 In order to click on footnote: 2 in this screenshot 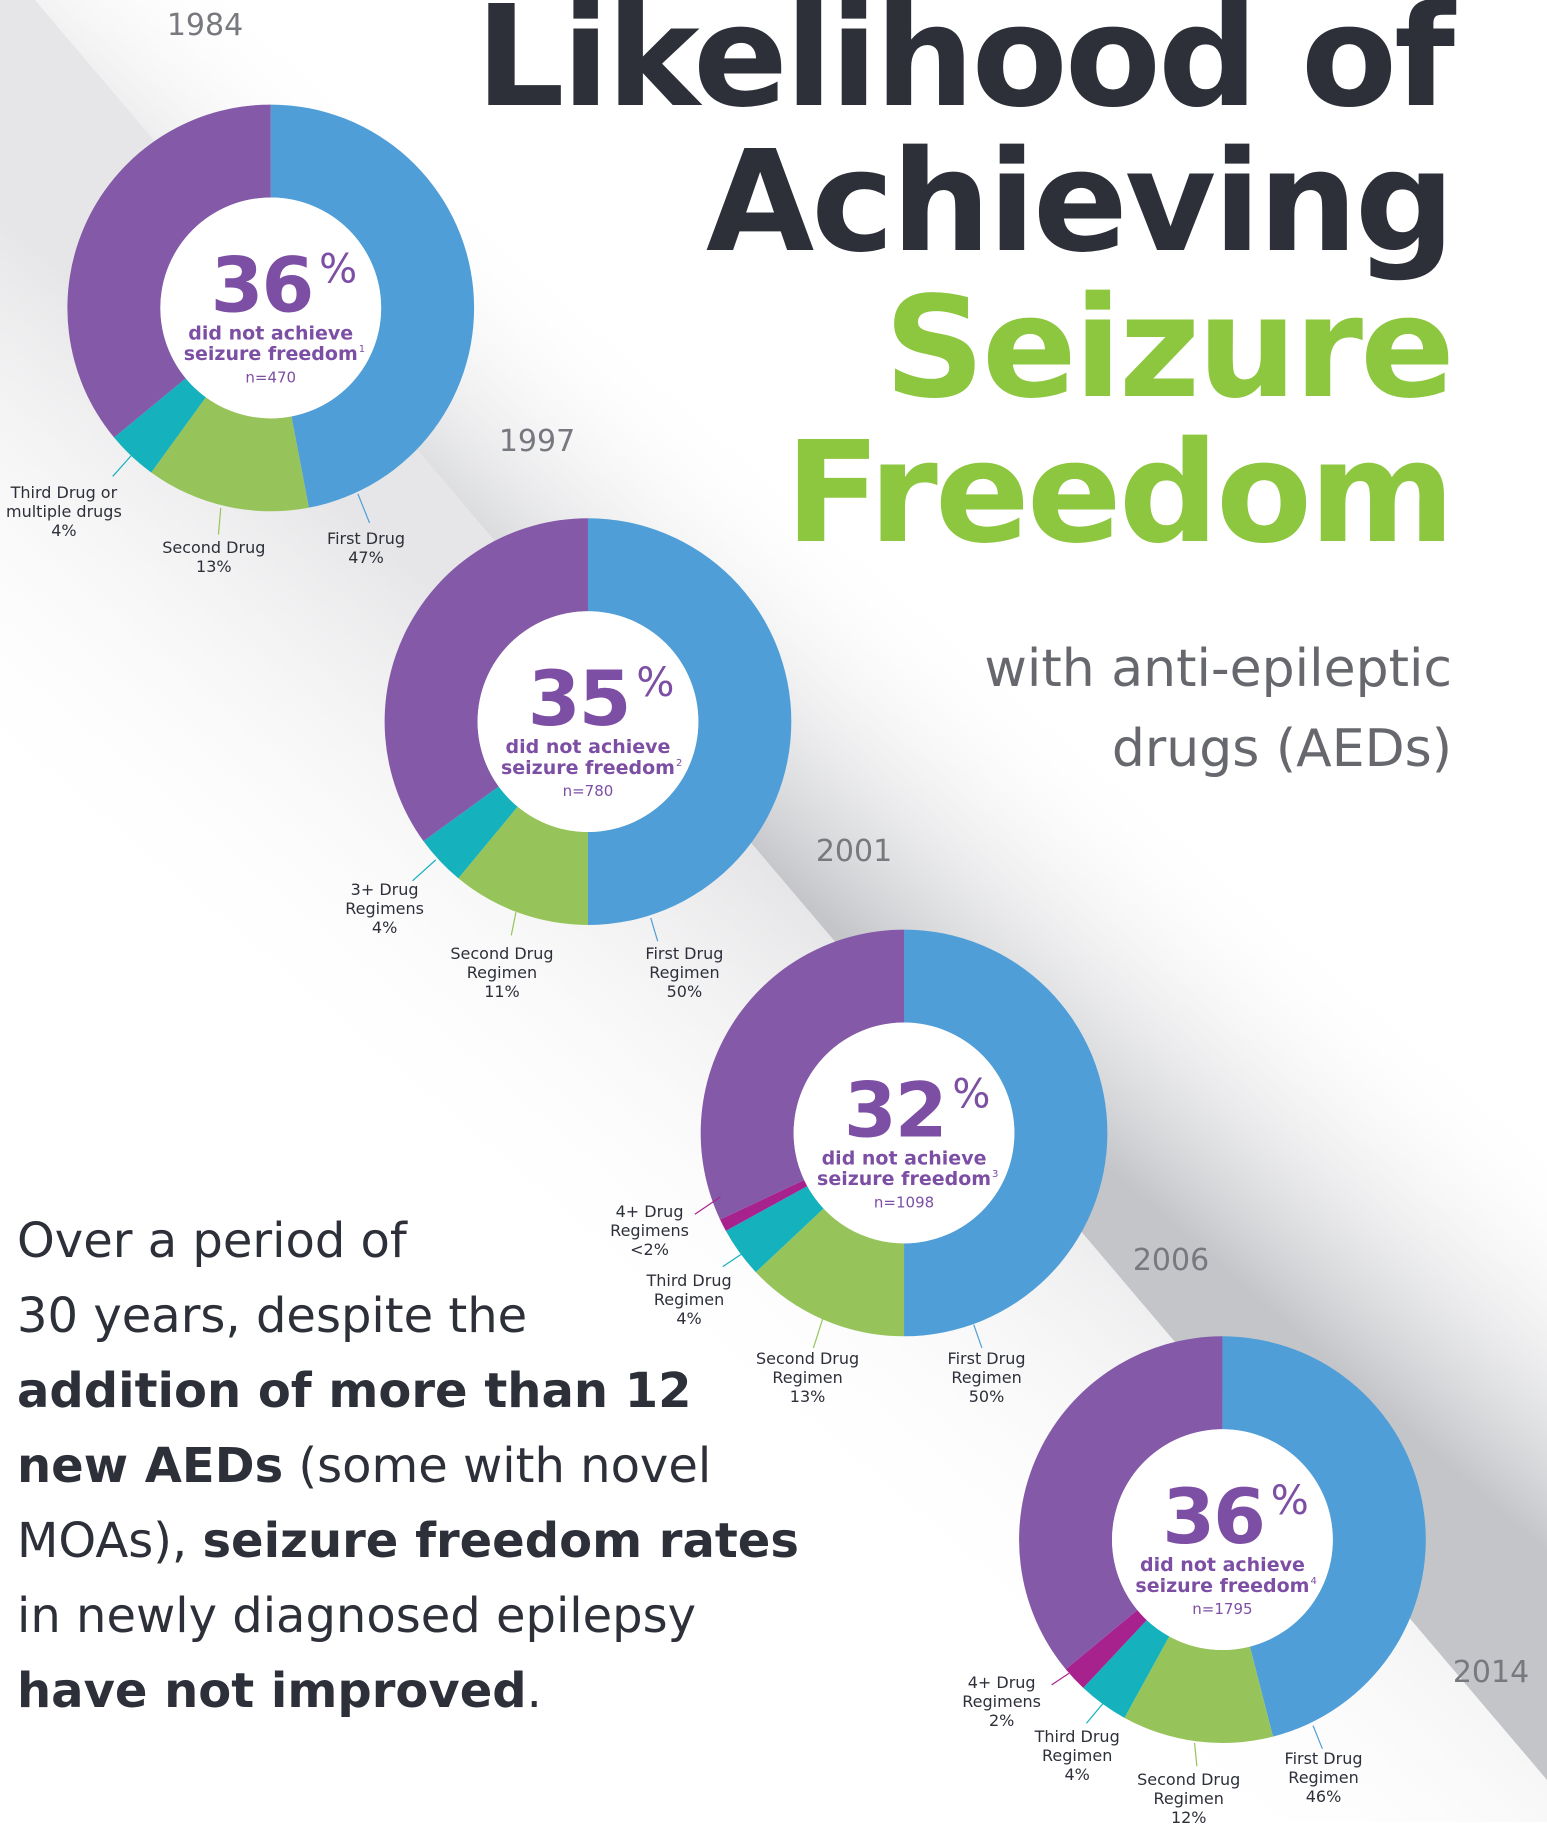, I will do `click(679, 763)`.